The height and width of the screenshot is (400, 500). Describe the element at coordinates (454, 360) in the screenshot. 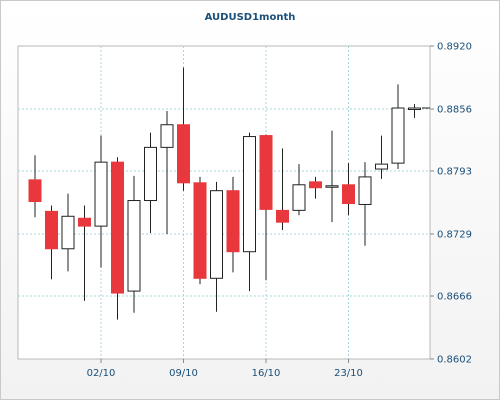

I see `y-tick-label: 0.8602` at that location.